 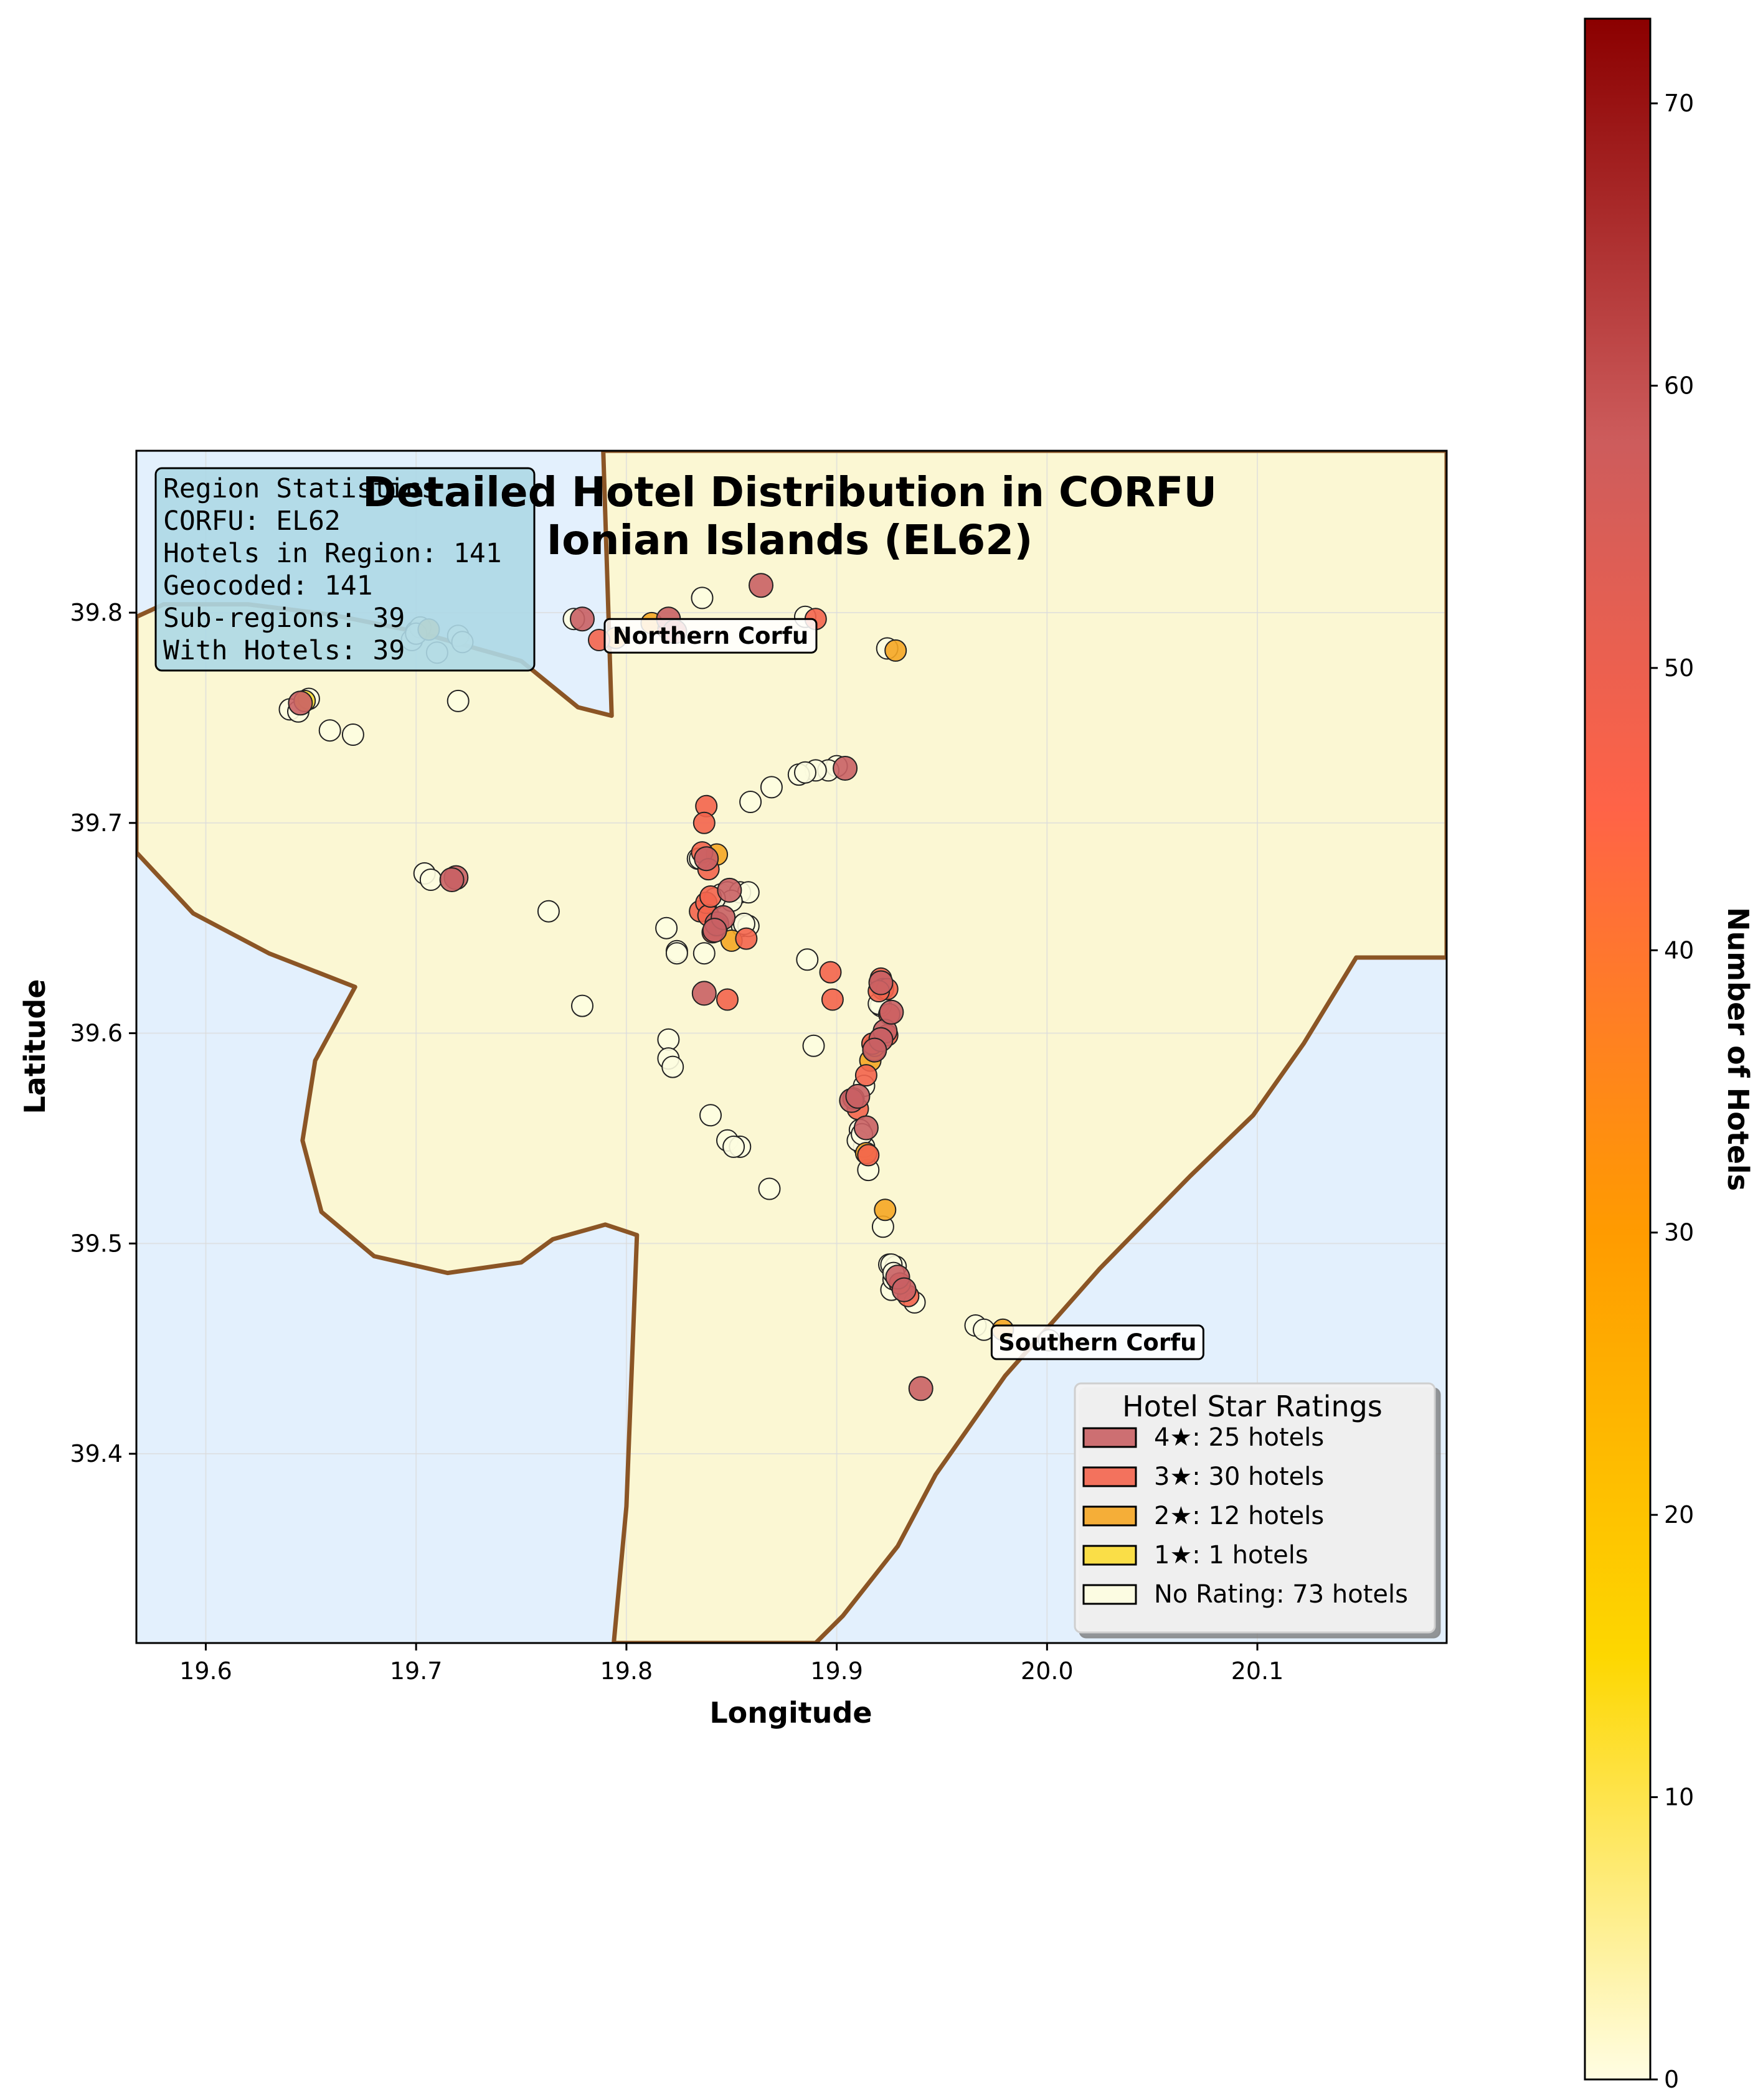 What do you see at coordinates (1679, 1232) in the screenshot?
I see `colorbar-tick-label: 30` at bounding box center [1679, 1232].